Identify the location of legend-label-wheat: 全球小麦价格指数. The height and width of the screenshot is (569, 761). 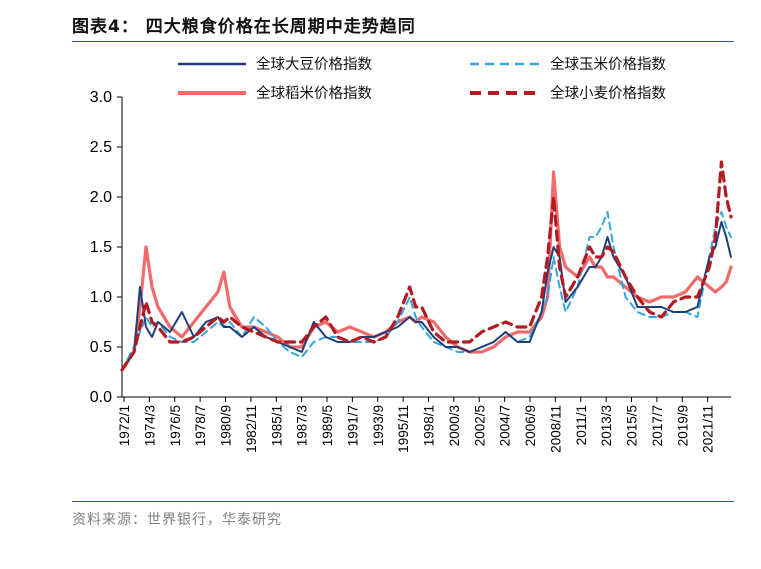
(608, 93).